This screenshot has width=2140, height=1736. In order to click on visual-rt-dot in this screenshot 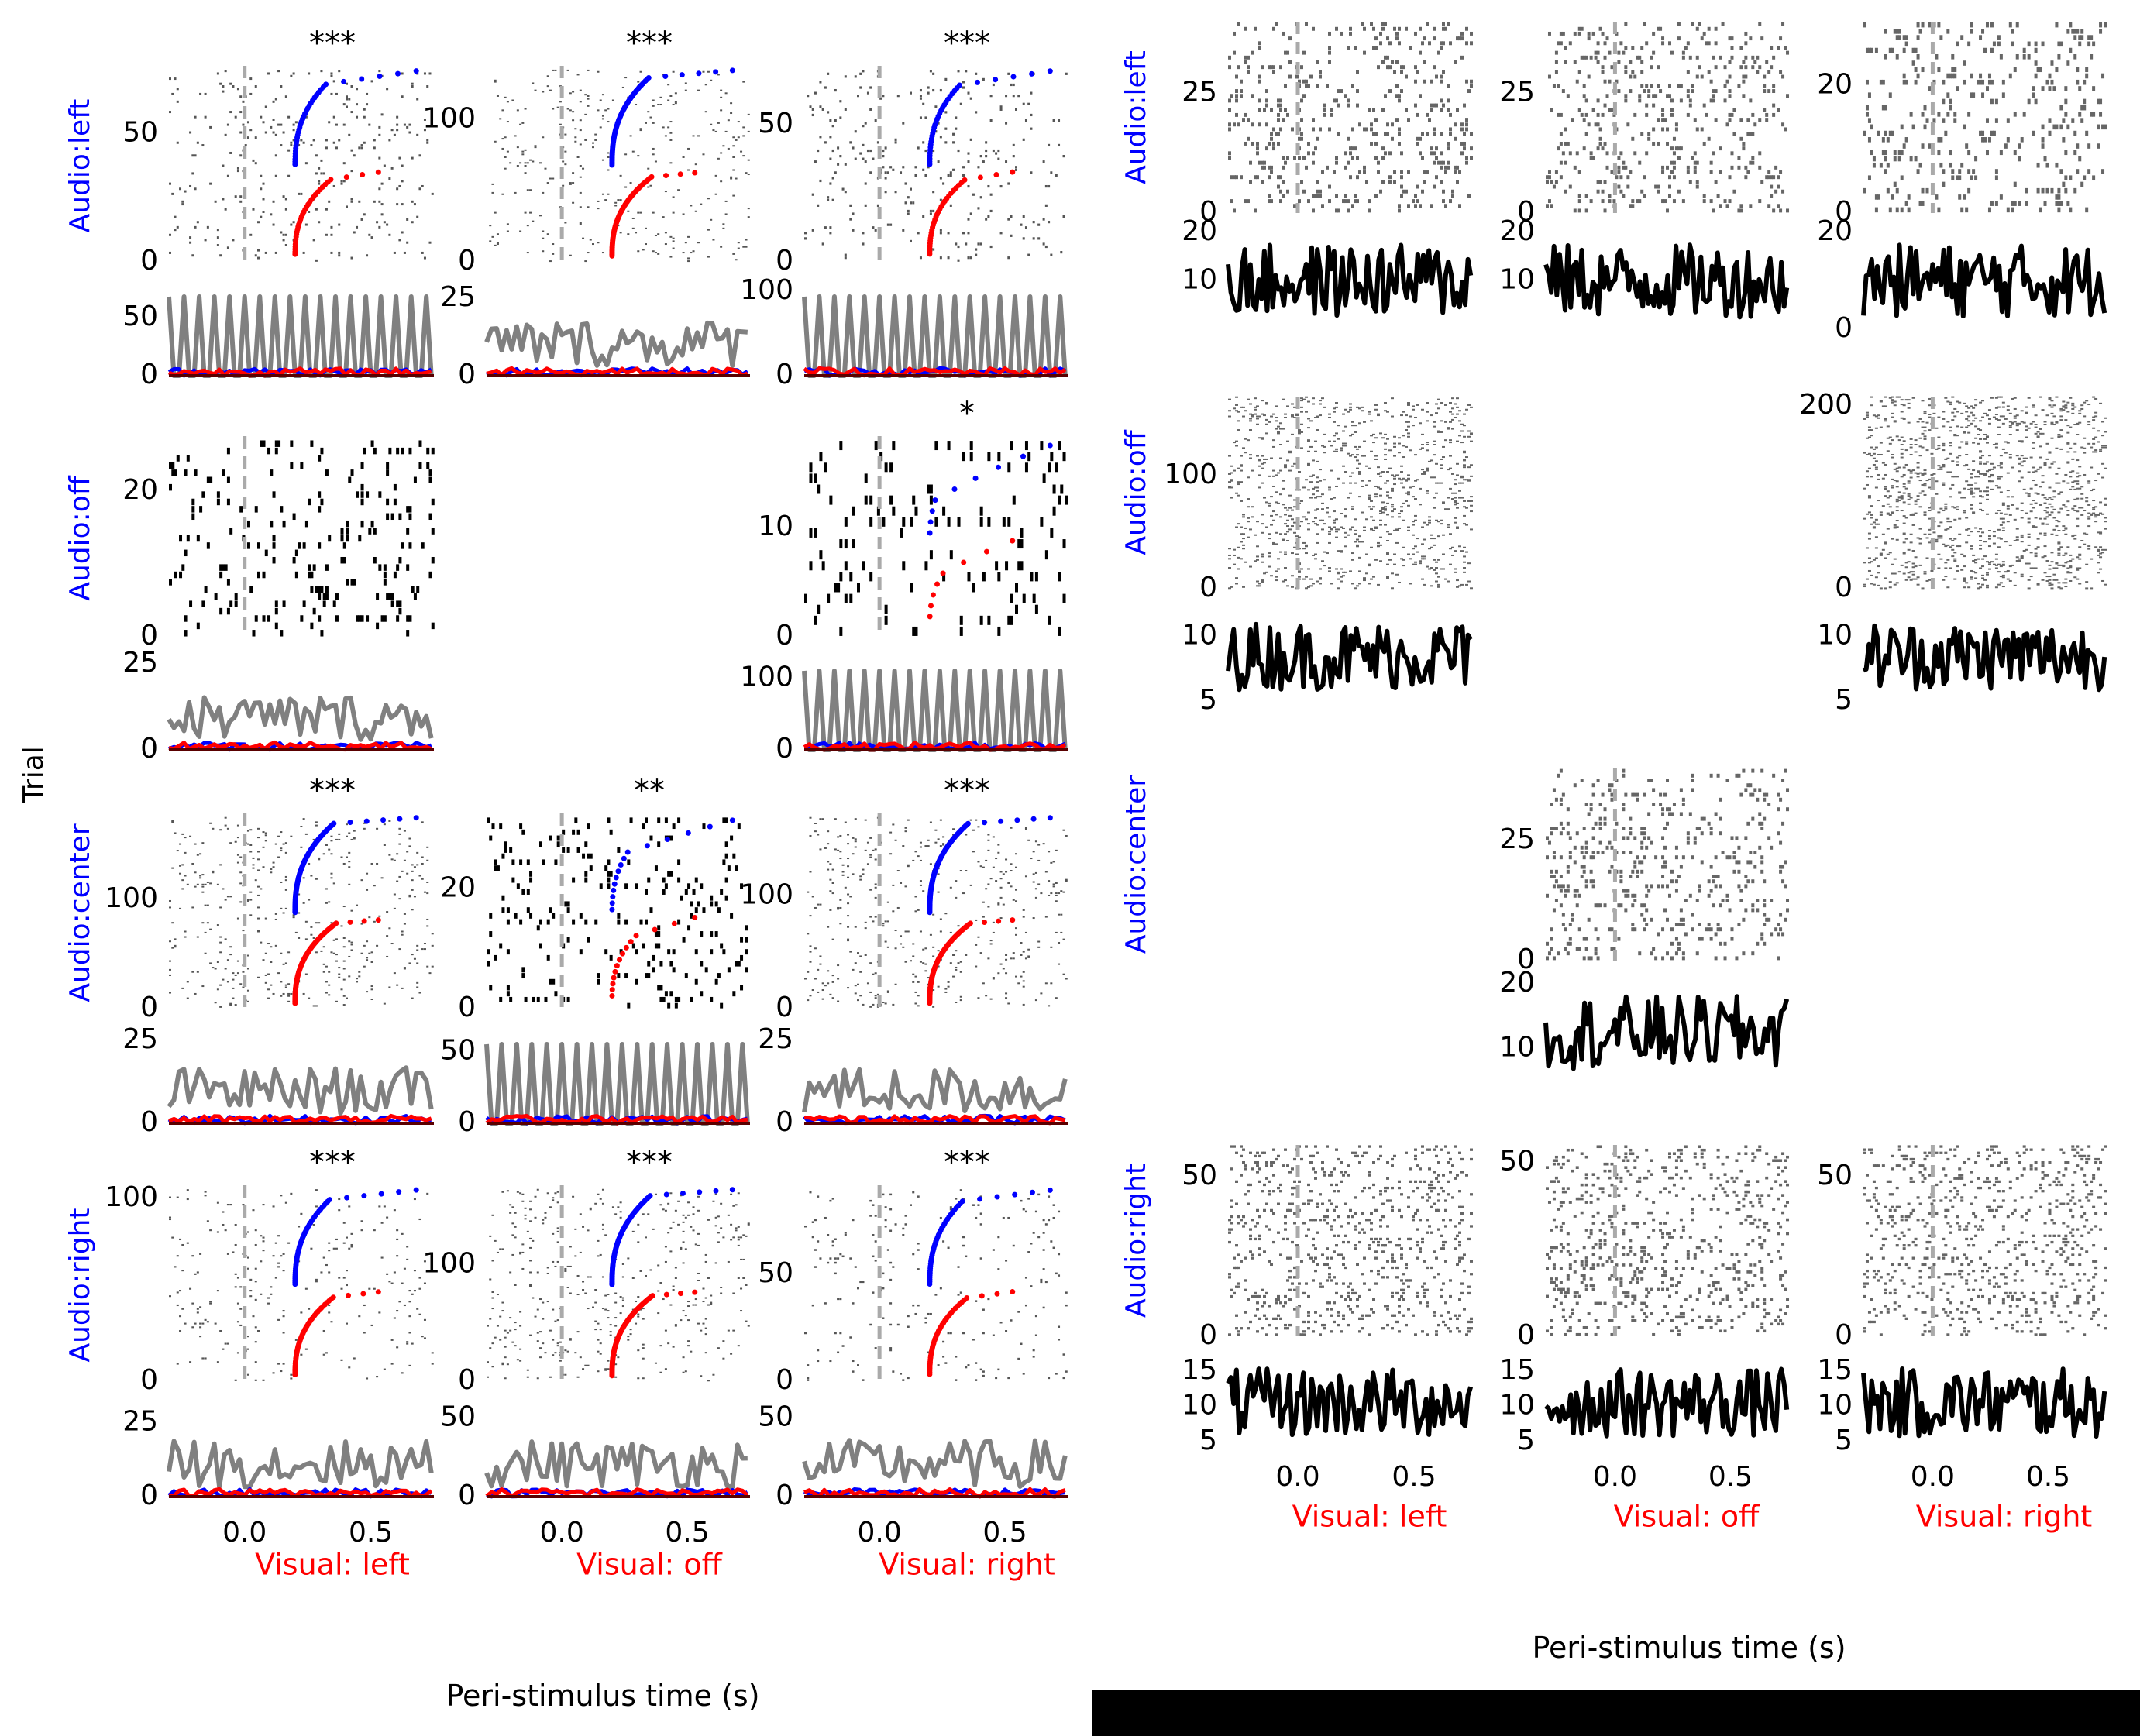, I will do `click(986, 551)`.